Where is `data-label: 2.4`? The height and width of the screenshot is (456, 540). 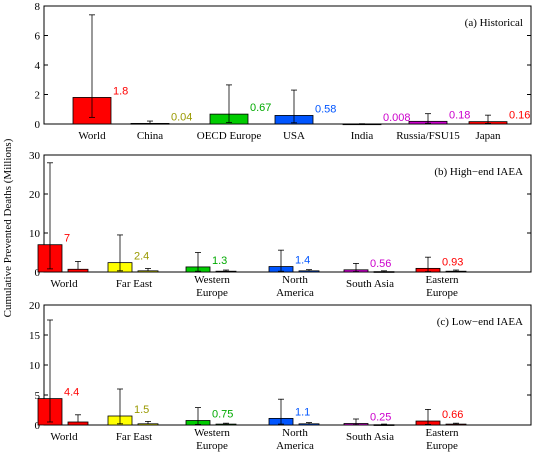 data-label: 2.4 is located at coordinates (141, 257).